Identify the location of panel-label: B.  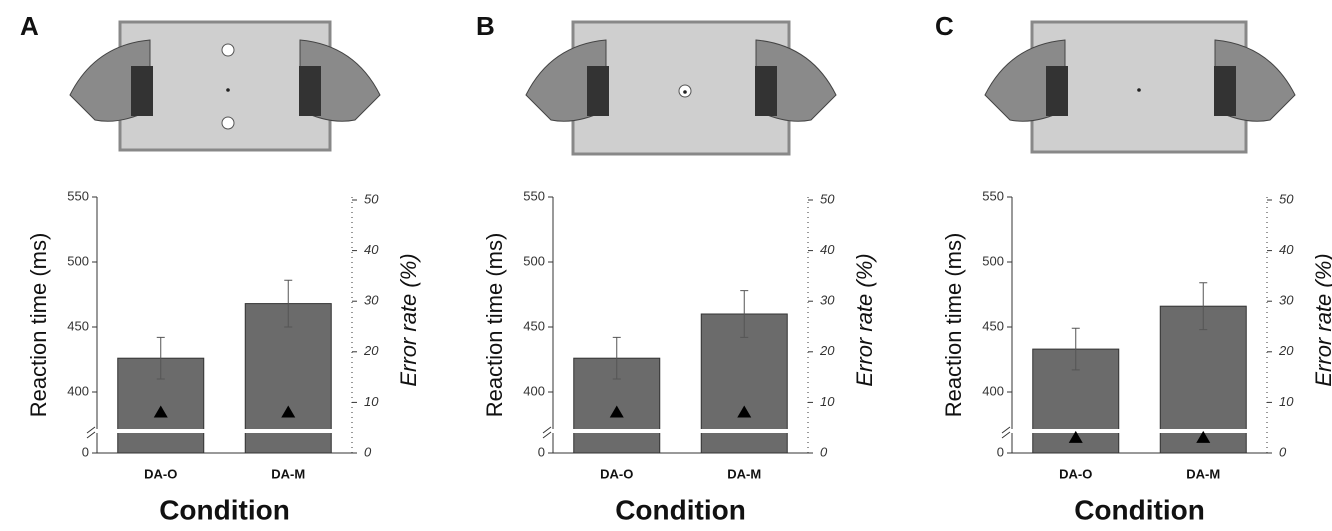
(485, 26).